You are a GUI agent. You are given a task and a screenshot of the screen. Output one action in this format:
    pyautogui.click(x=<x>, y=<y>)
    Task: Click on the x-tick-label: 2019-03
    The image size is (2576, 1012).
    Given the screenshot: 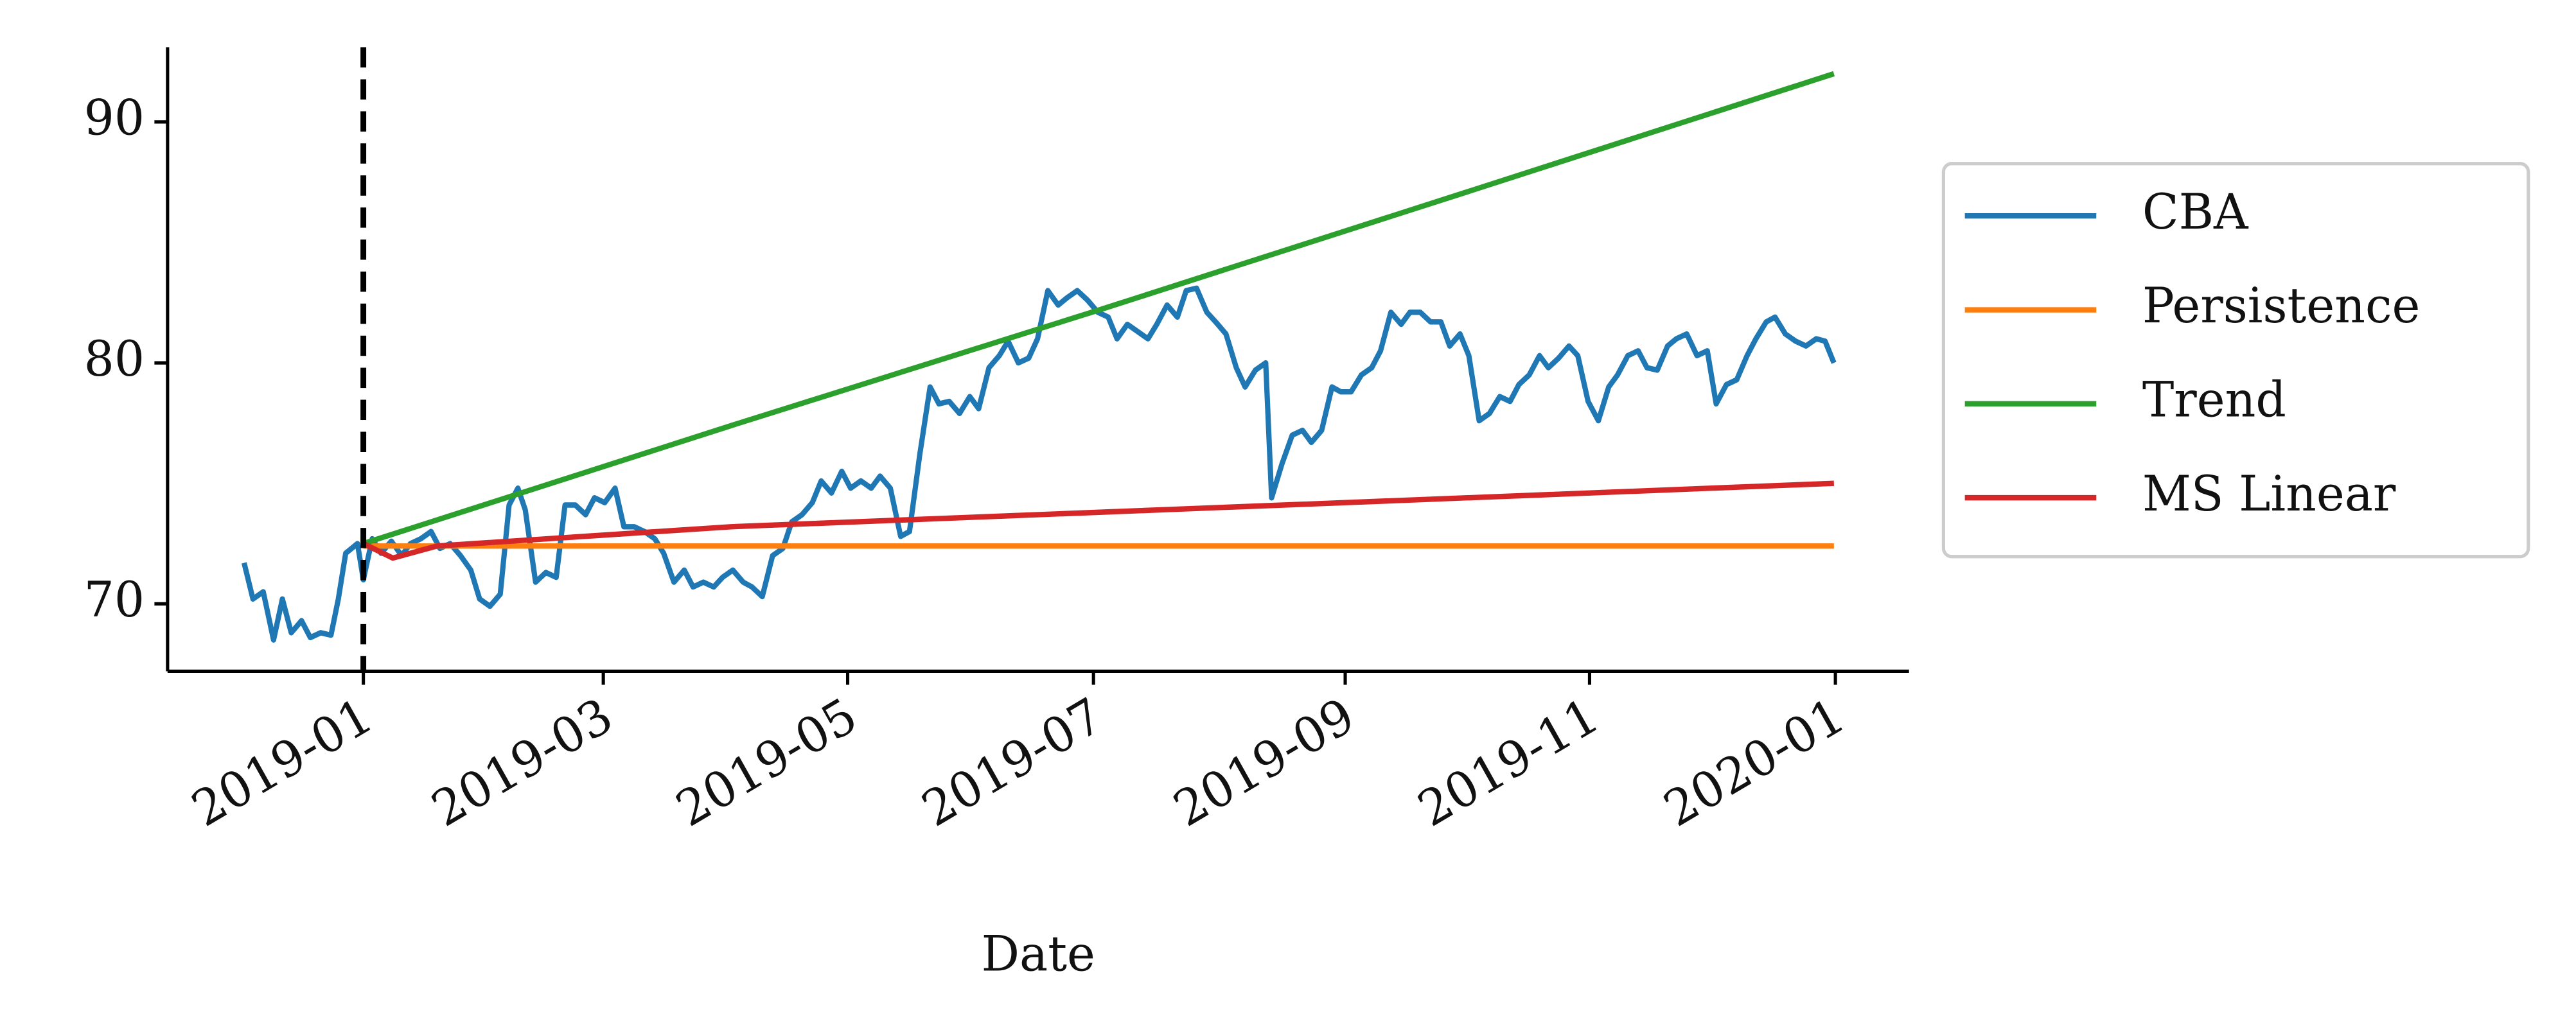 What is the action you would take?
    pyautogui.click(x=522, y=761)
    